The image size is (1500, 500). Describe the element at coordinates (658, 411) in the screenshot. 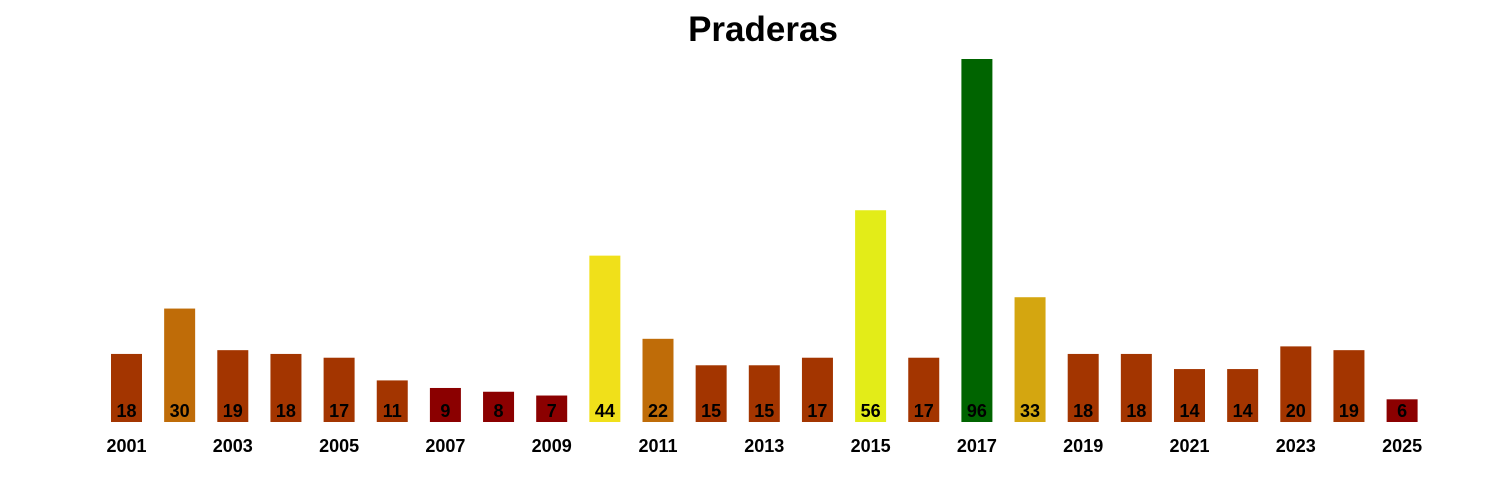

I see `bar-value-label: 22` at that location.